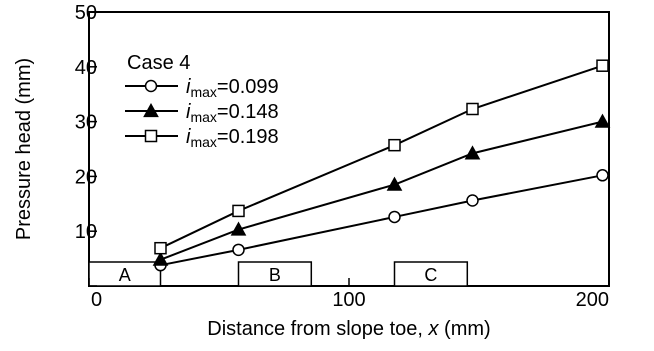 The image size is (654, 351). I want to click on y-tick-label: 30, so click(86, 123).